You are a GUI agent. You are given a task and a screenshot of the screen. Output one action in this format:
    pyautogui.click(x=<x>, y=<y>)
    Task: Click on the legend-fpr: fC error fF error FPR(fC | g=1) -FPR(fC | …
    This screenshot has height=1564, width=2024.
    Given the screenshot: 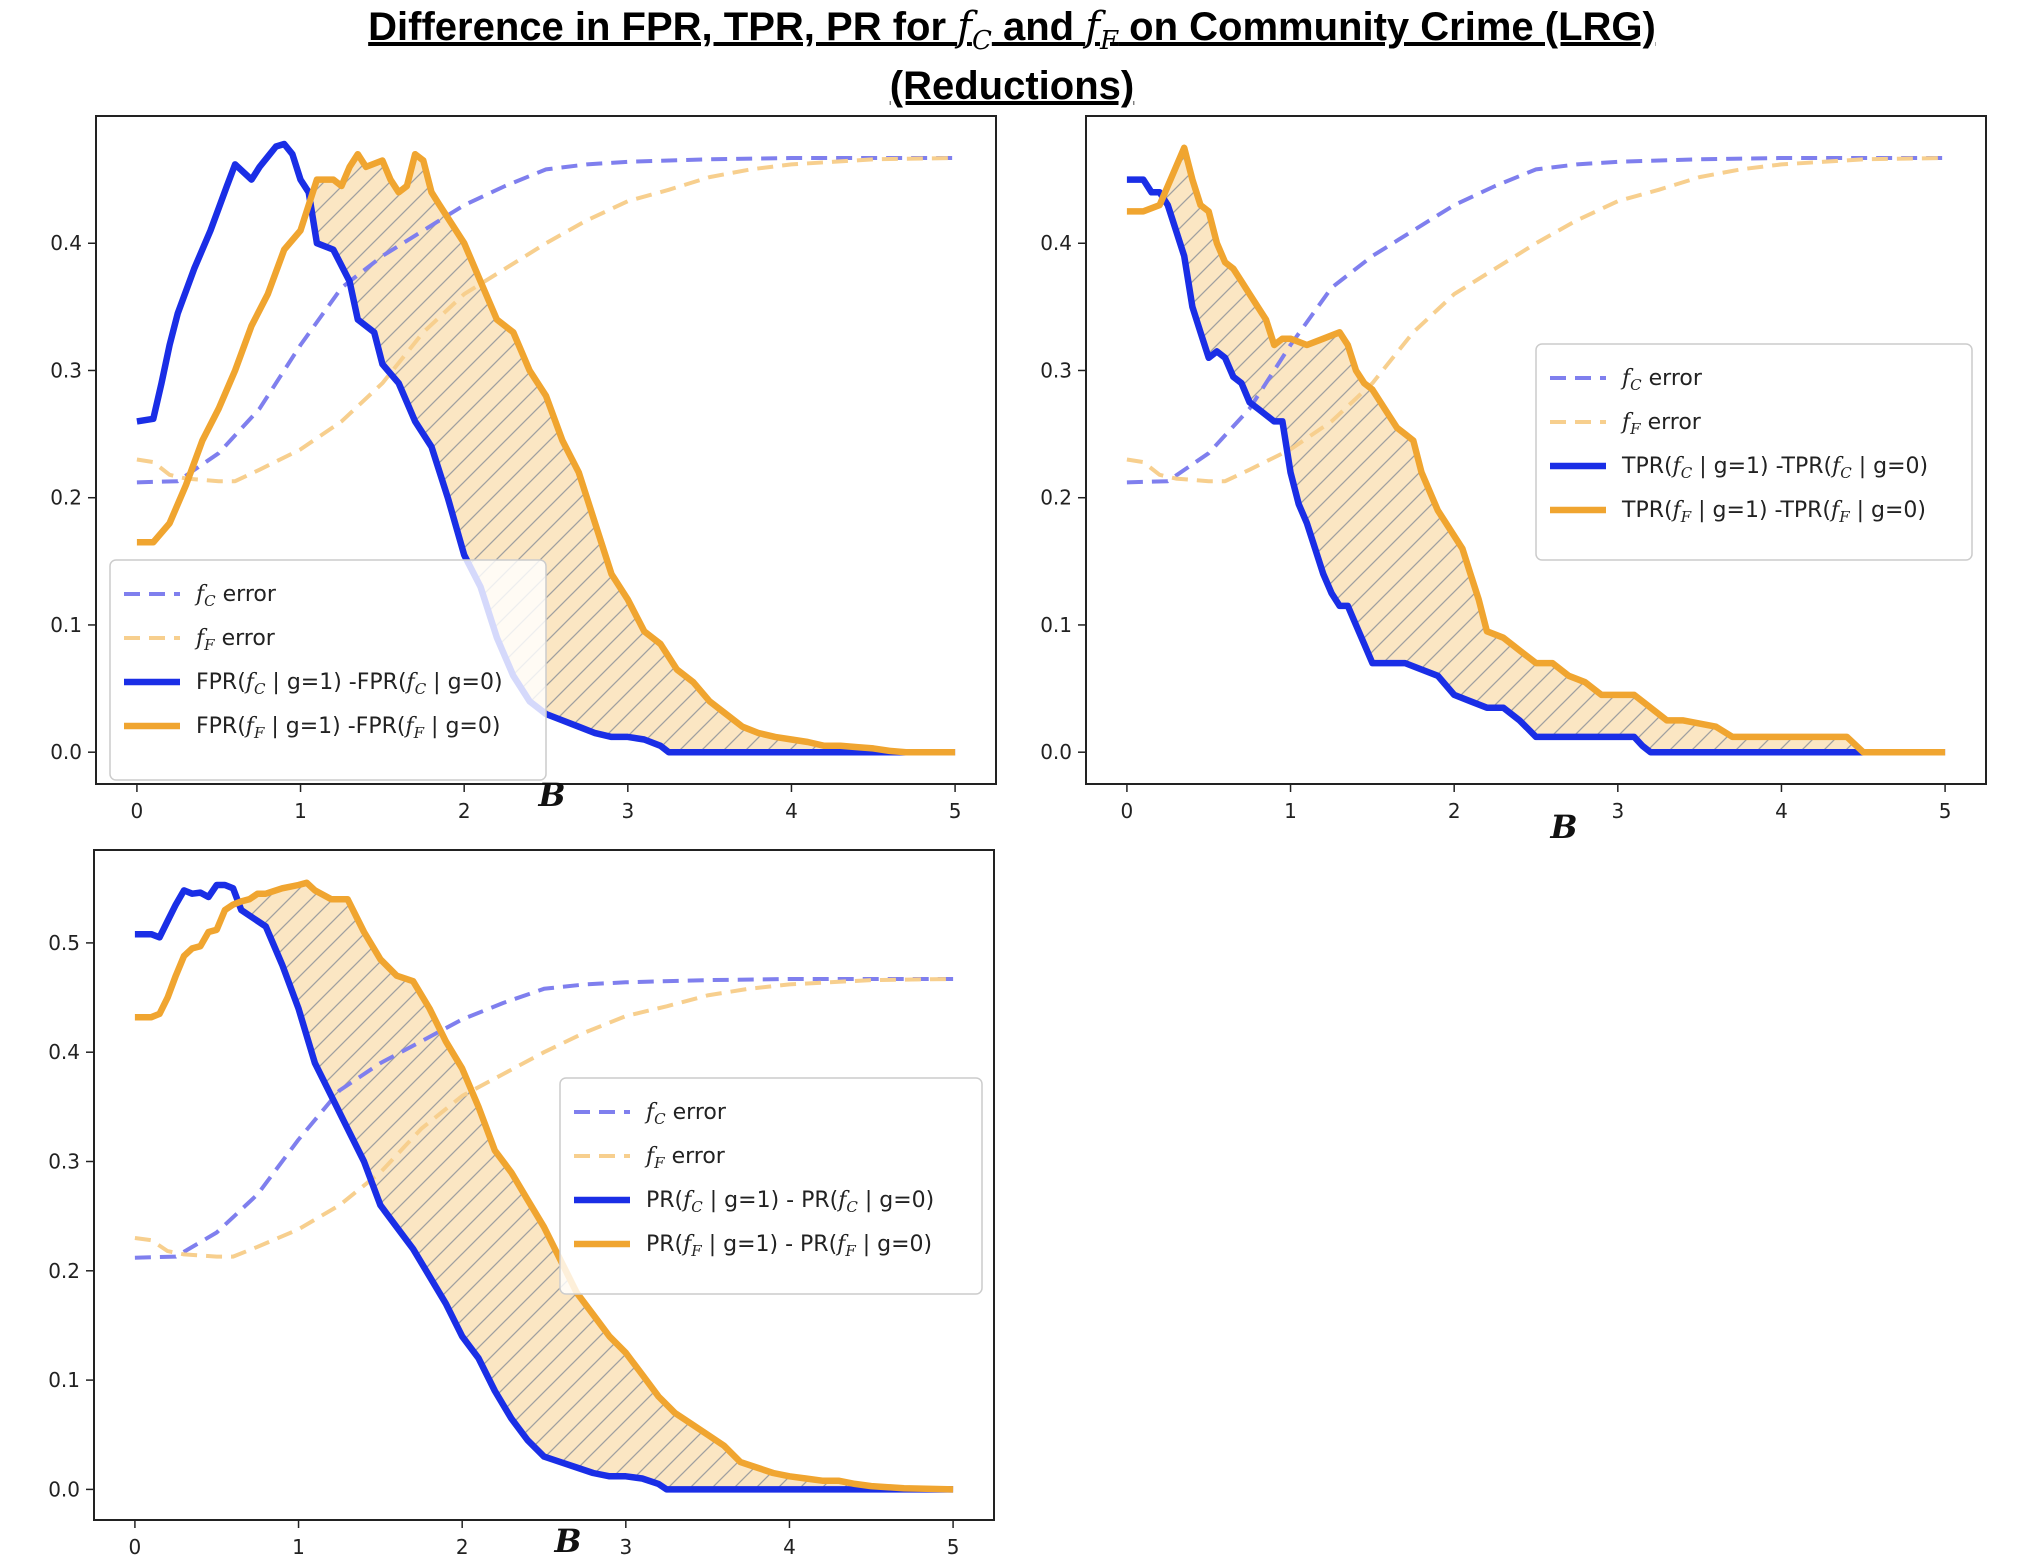 What is the action you would take?
    pyautogui.click(x=328, y=670)
    